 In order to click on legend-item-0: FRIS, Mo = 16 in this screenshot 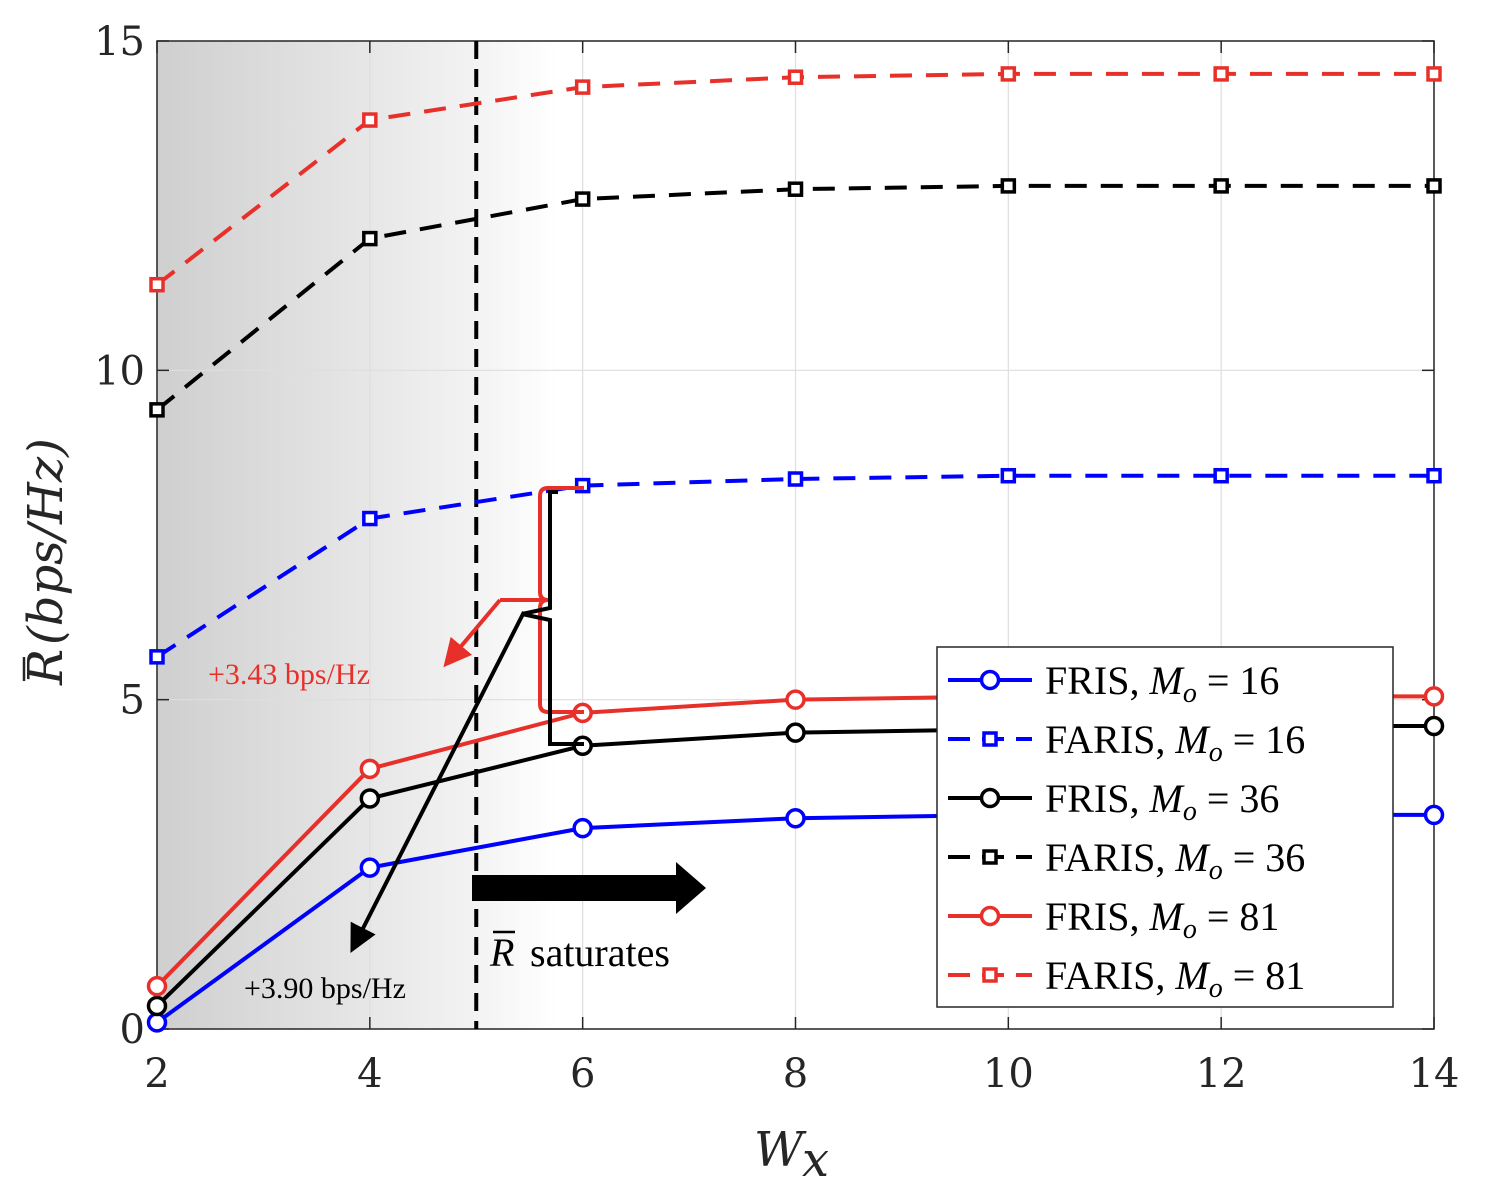, I will do `click(1113, 683)`.